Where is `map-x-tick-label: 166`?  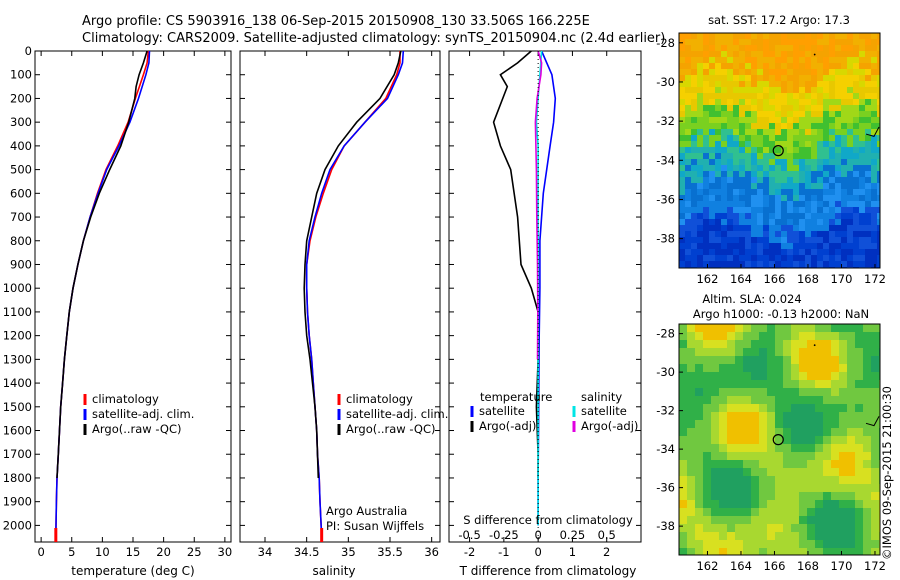
map-x-tick-label: 166 is located at coordinates (774, 279).